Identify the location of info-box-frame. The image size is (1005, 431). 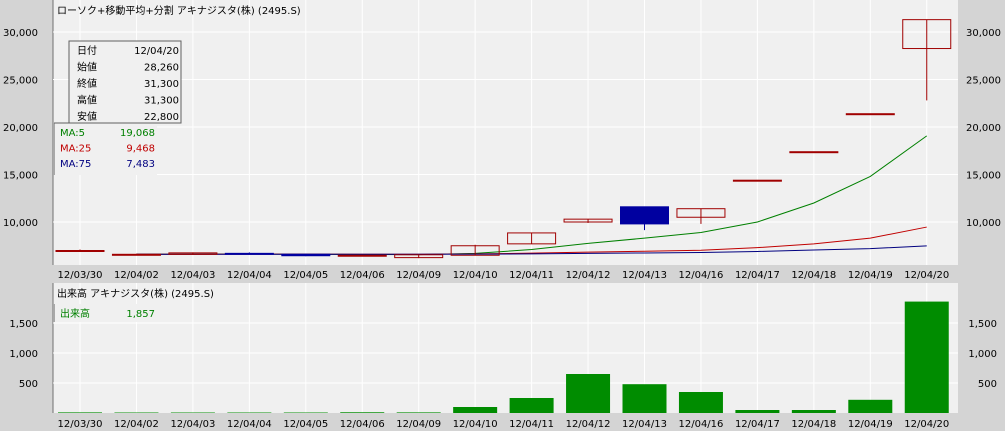
(125, 82).